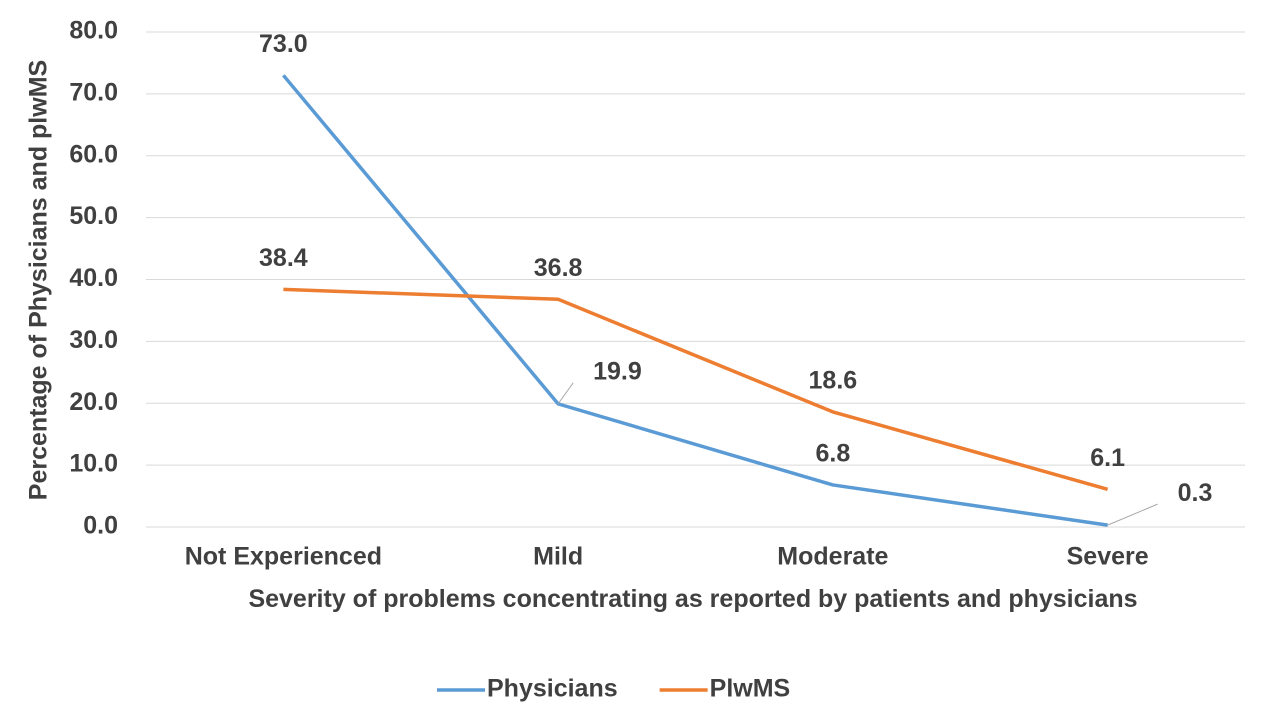 The width and height of the screenshot is (1279, 715). Describe the element at coordinates (93, 216) in the screenshot. I see `y-tick-label: 50.0` at that location.